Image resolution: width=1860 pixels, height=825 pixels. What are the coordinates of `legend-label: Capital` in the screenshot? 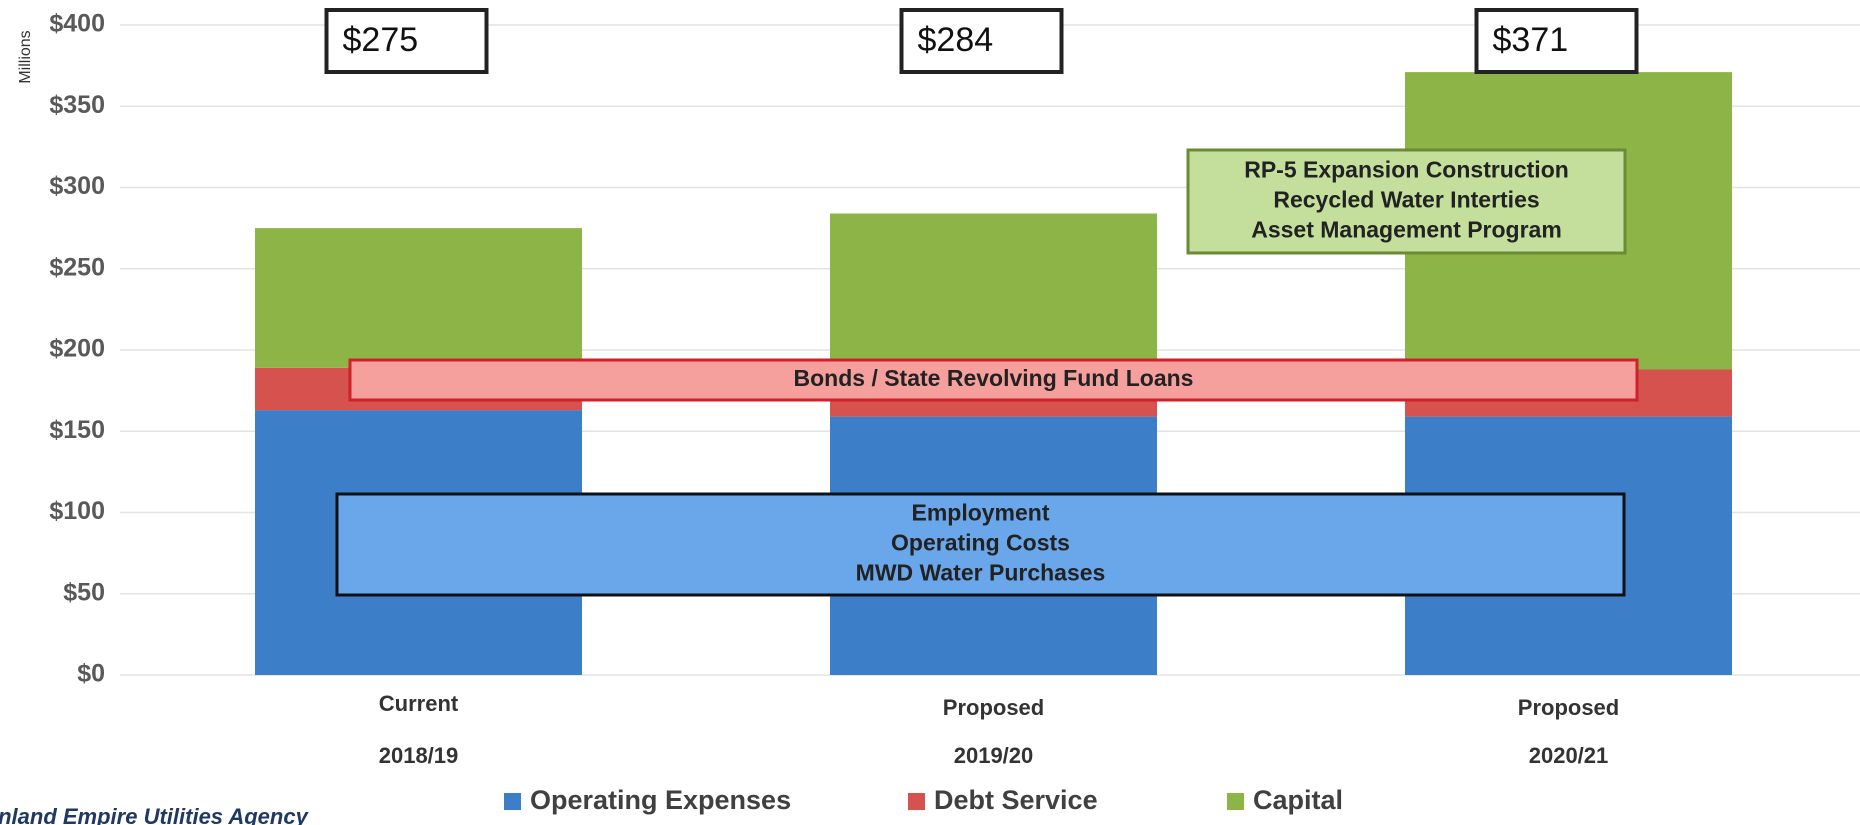 It's located at (1298, 800).